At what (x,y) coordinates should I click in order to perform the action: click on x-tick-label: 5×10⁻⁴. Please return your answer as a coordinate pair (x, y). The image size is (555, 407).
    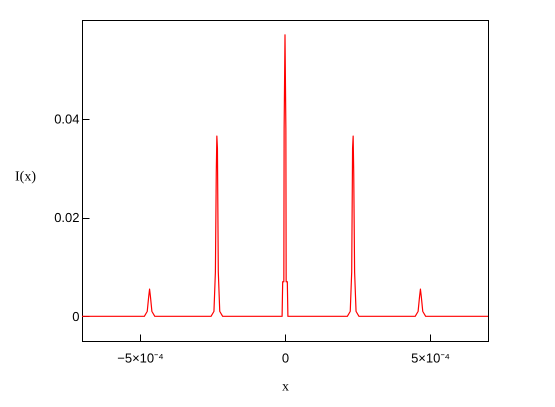
    Looking at the image, I should click on (430, 358).